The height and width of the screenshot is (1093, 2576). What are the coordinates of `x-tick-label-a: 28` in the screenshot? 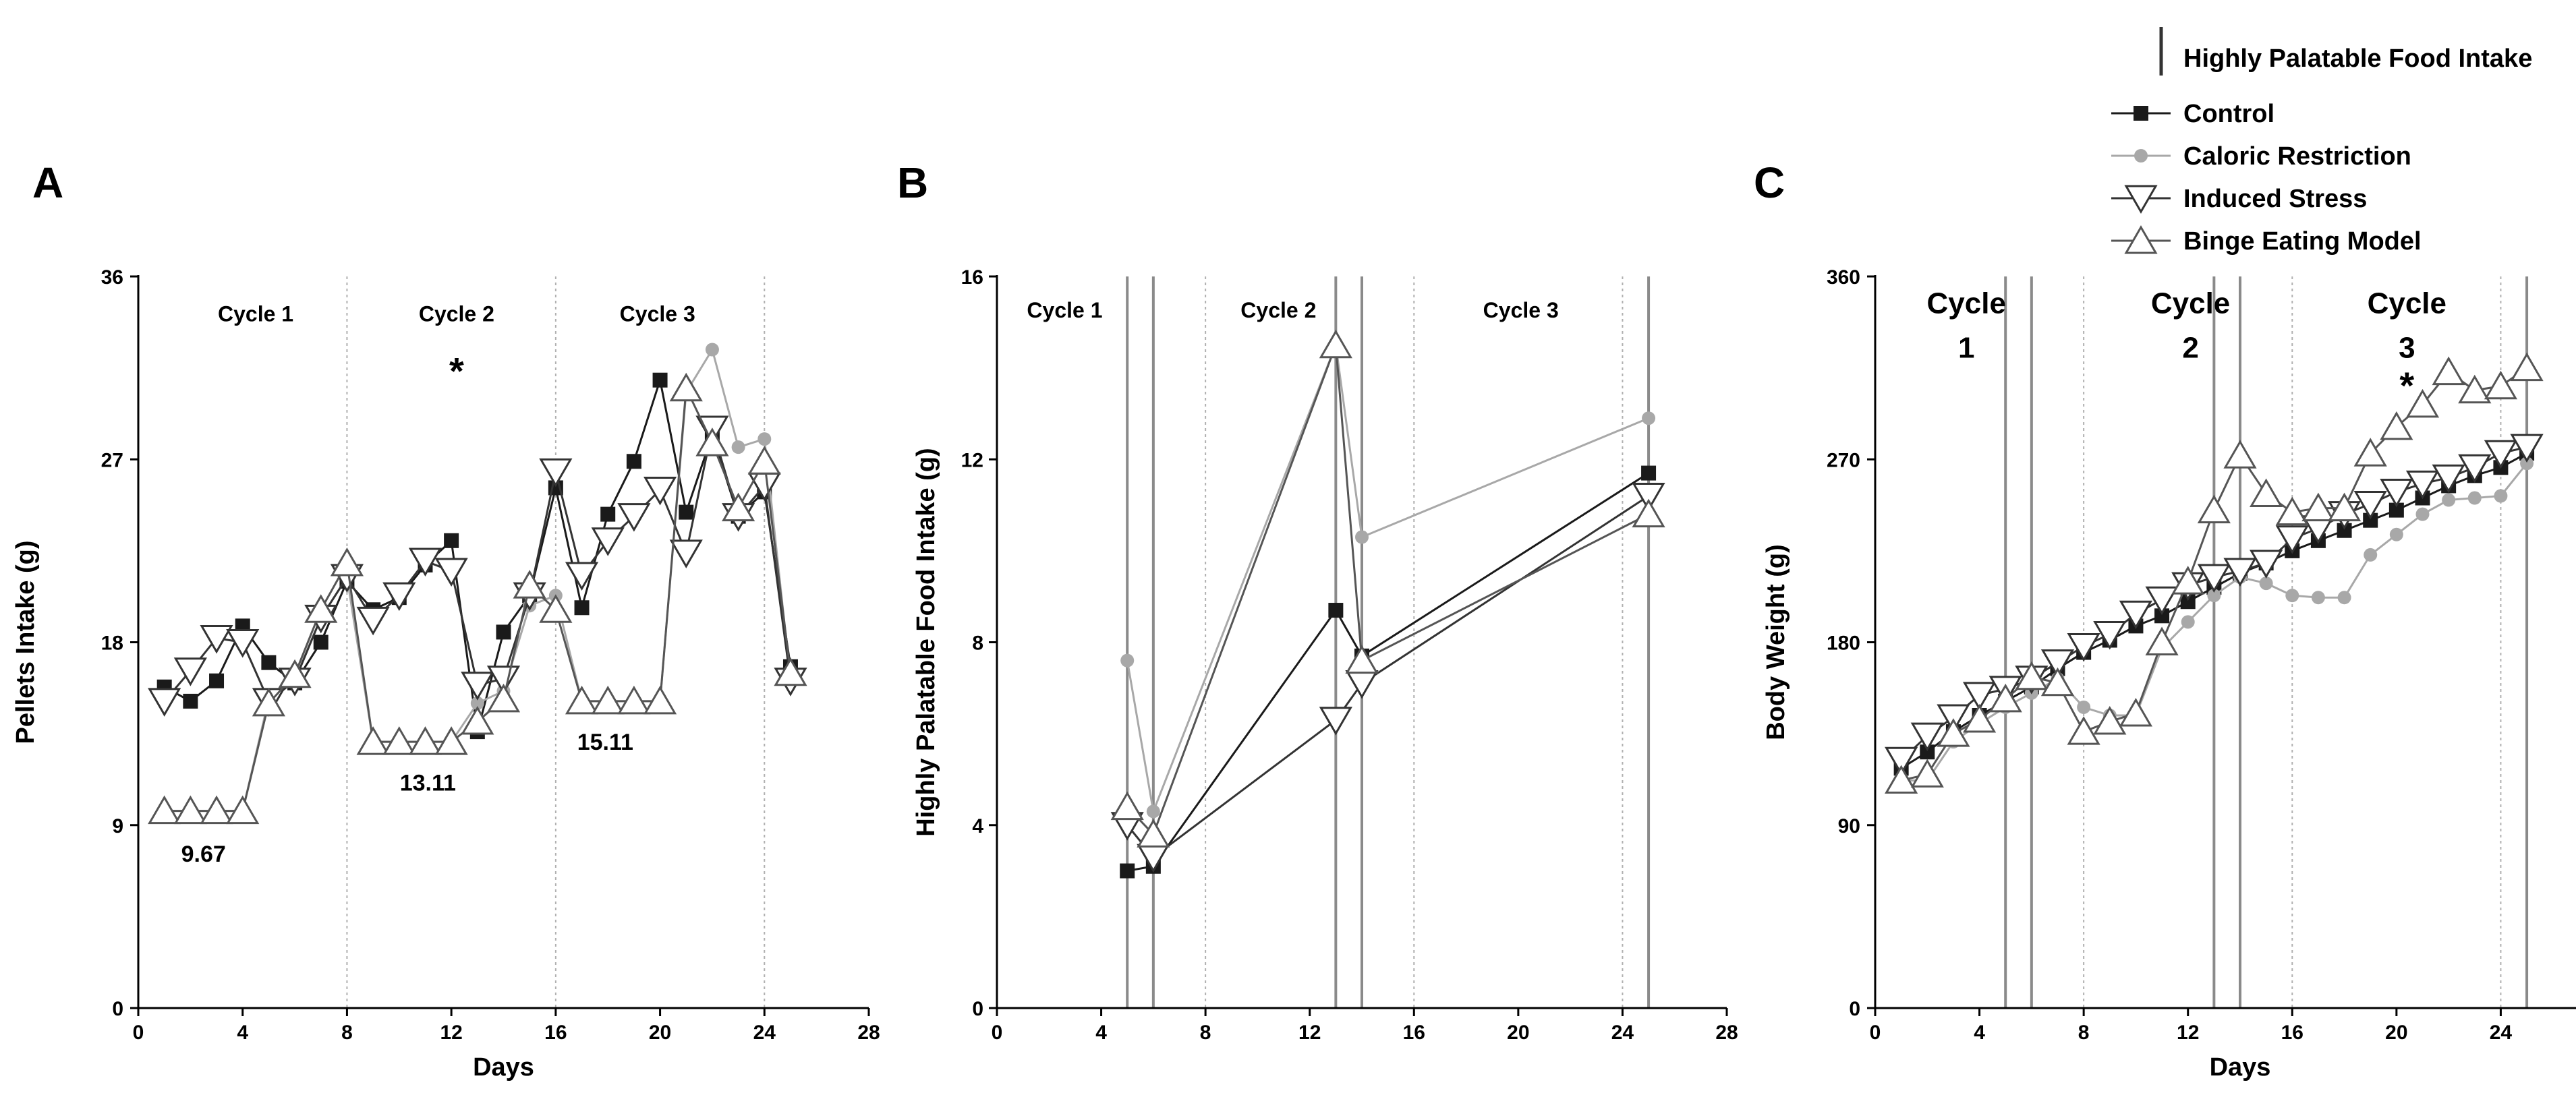 It's located at (868, 1033).